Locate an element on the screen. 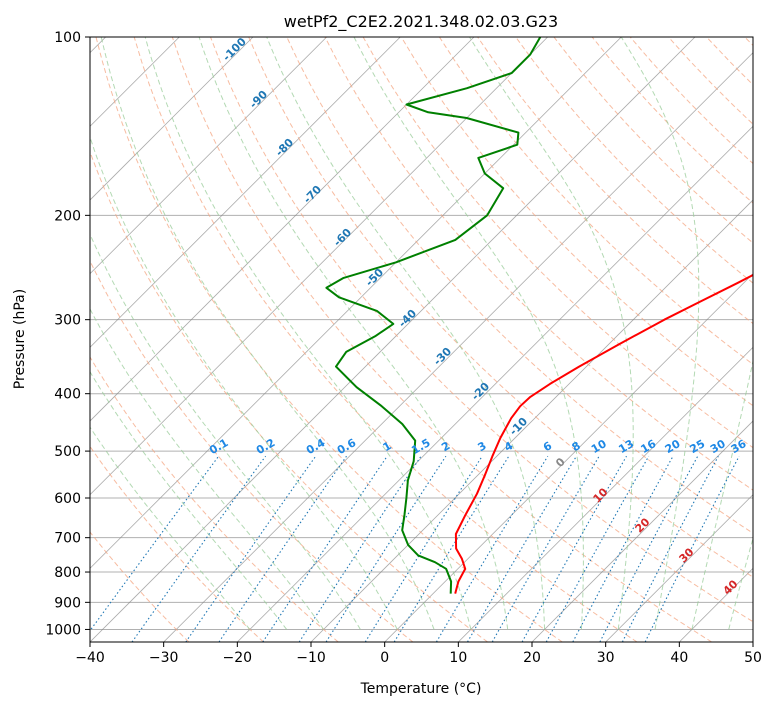 The height and width of the screenshot is (708, 775). mixing-ratio-label: 25 is located at coordinates (698, 446).